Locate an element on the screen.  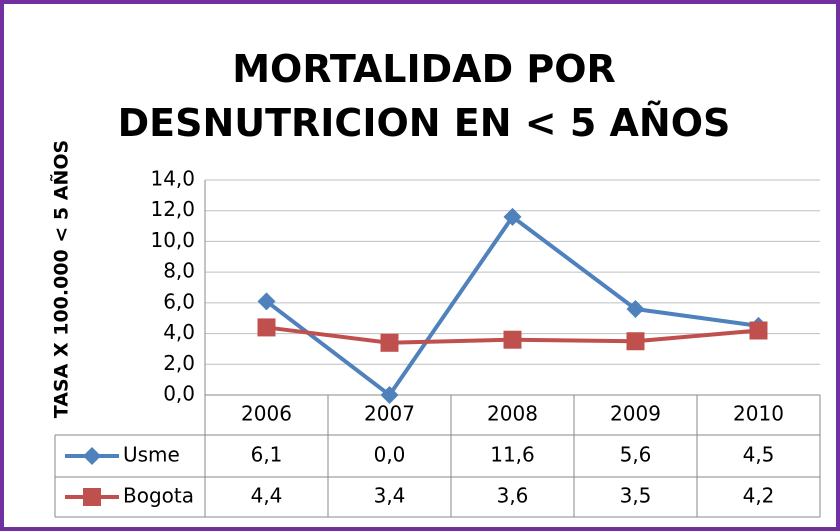
x-tick-label: 2009 is located at coordinates (635, 414).